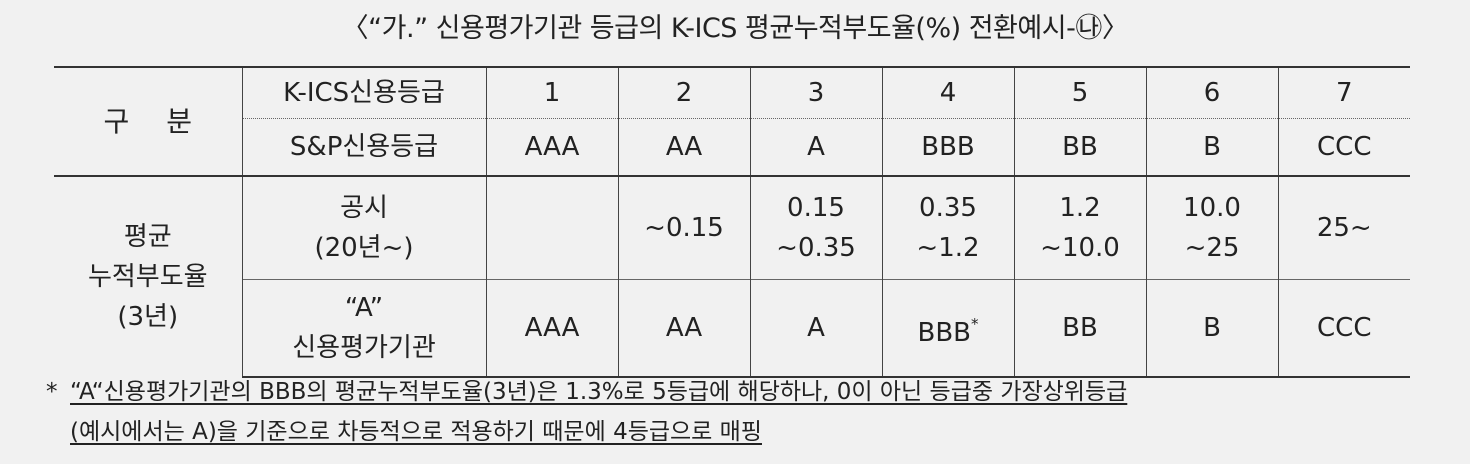 This screenshot has height=464, width=1470. I want to click on agency-a-label-line: “A”, so click(364, 308).